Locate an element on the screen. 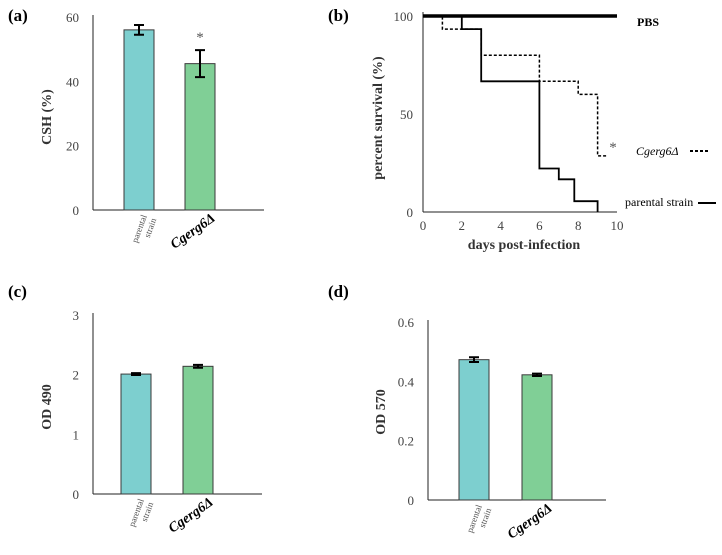  panel-c-bar-mutant is located at coordinates (198, 430).